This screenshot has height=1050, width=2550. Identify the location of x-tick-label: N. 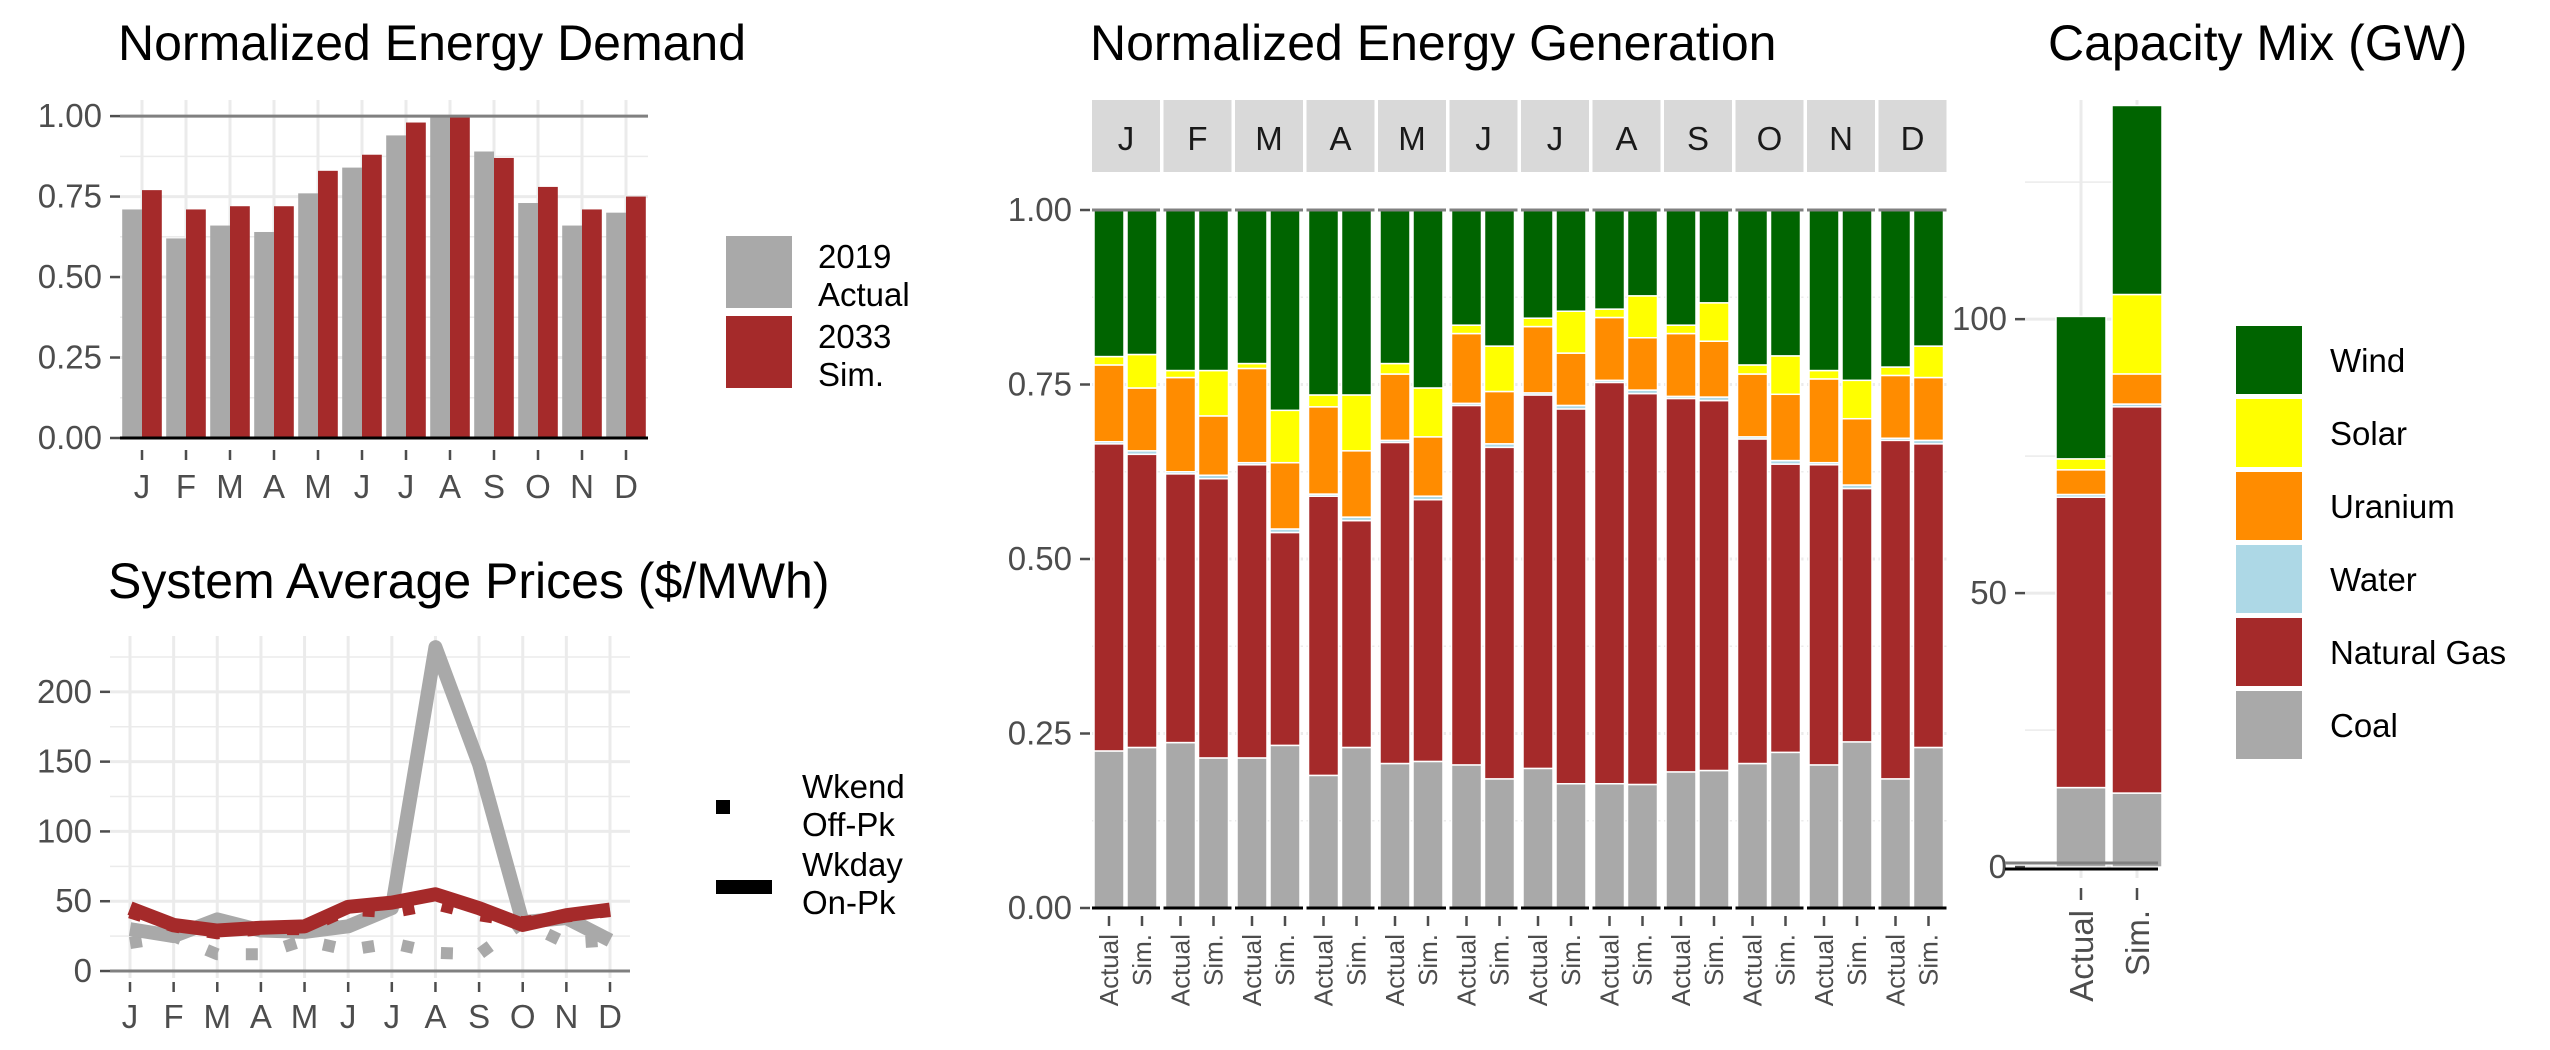
(566, 1016).